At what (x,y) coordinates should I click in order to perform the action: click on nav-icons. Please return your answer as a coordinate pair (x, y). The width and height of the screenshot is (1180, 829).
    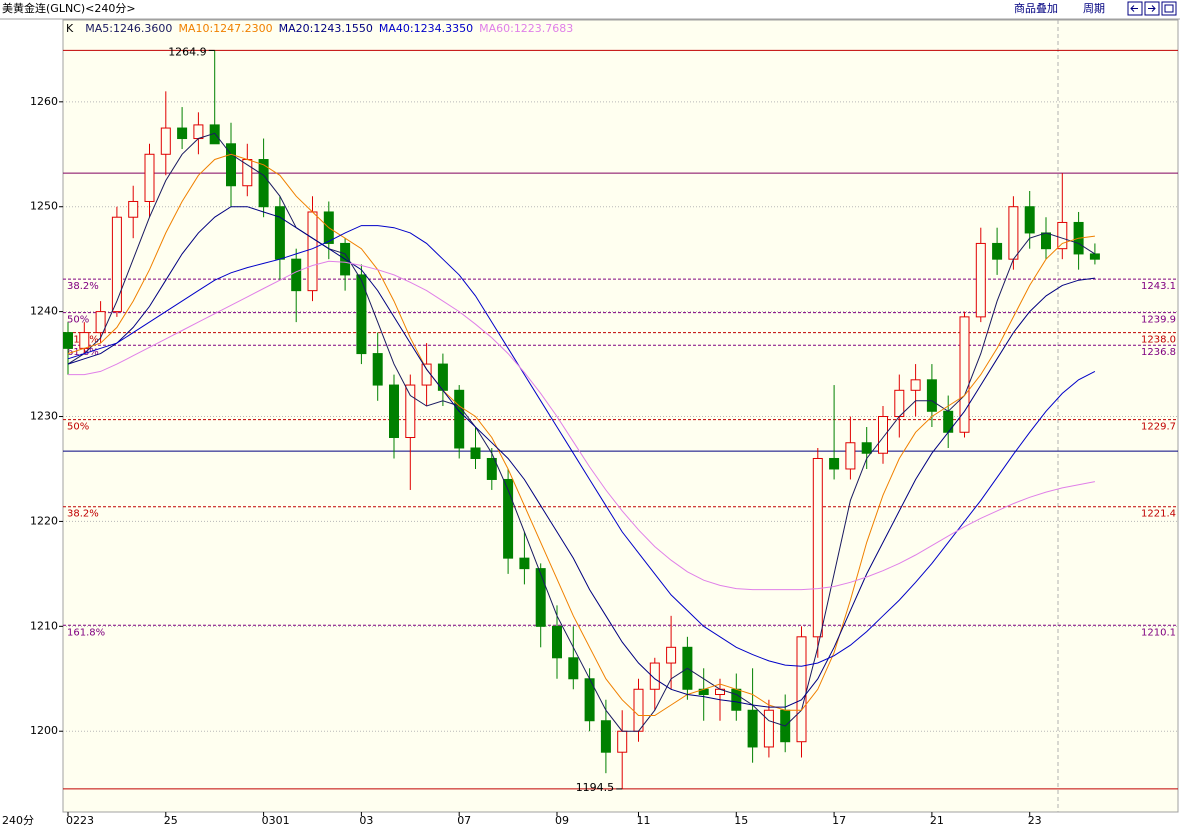
    Looking at the image, I should click on (1152, 8).